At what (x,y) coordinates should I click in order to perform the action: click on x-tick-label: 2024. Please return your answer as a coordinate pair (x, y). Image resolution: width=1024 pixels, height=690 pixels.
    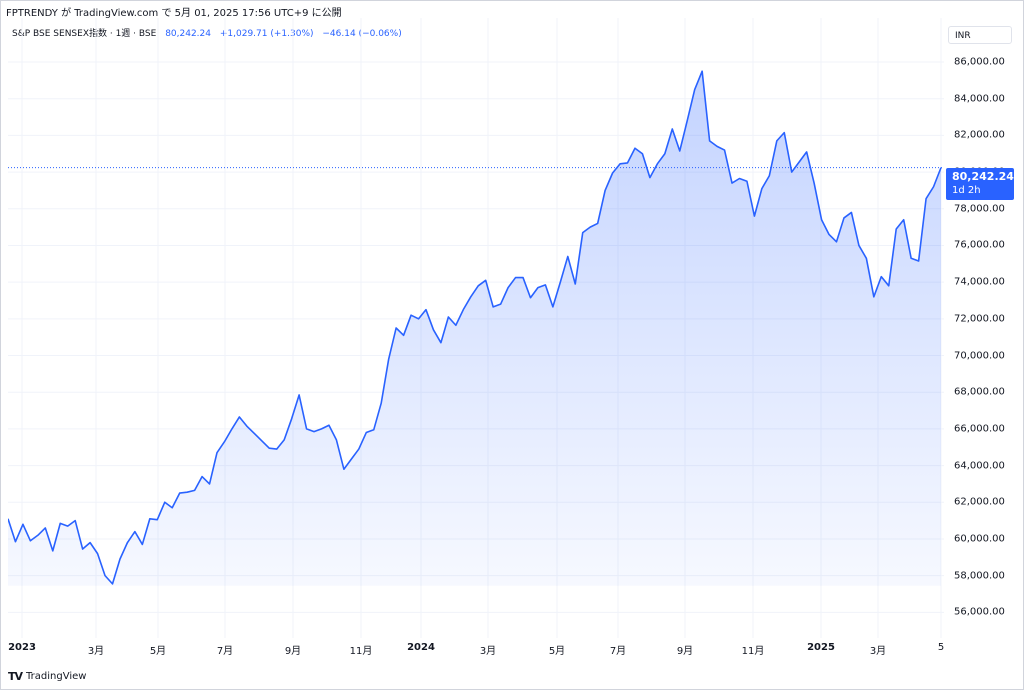
    Looking at the image, I should click on (421, 647).